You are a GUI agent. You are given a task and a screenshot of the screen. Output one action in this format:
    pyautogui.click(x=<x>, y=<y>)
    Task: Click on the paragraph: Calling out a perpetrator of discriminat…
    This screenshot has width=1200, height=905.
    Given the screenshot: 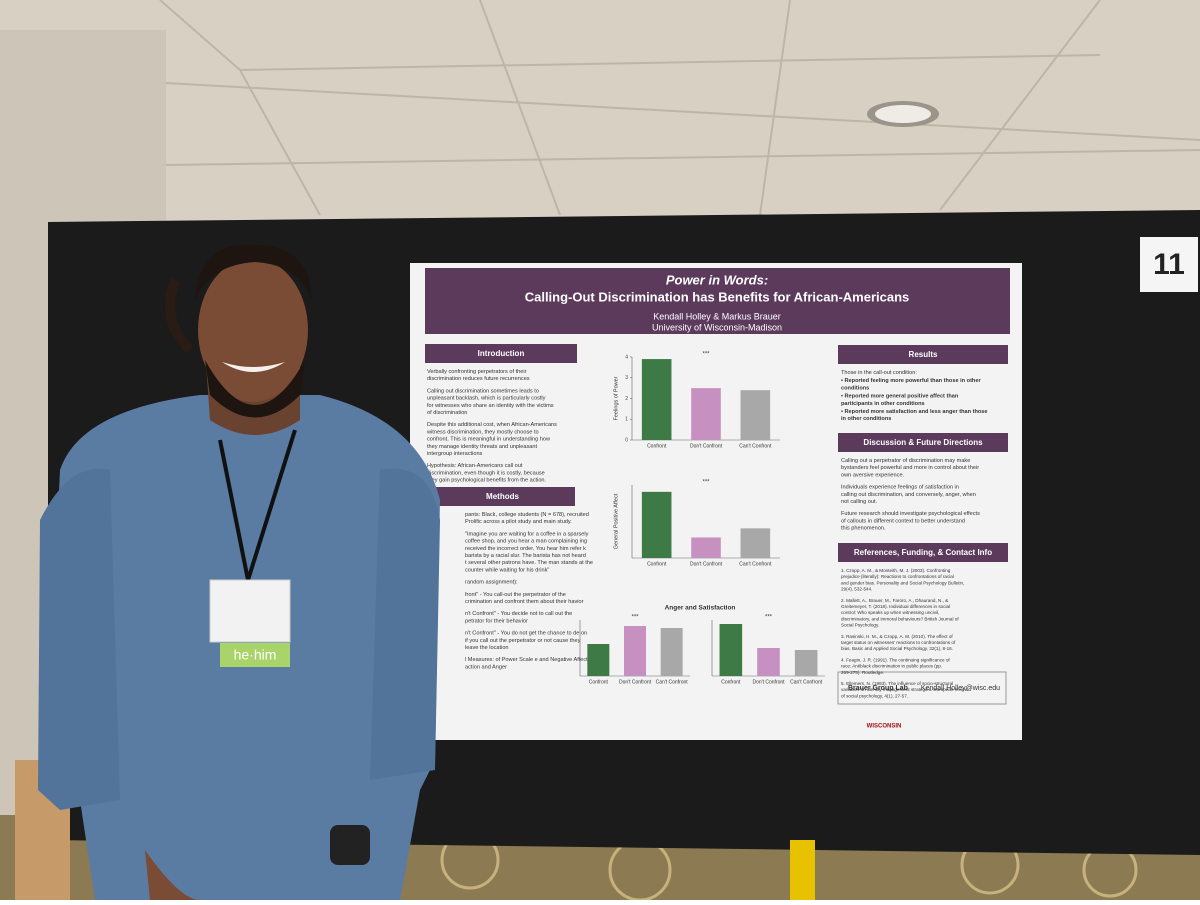 What is the action you would take?
    pyautogui.click(x=911, y=468)
    